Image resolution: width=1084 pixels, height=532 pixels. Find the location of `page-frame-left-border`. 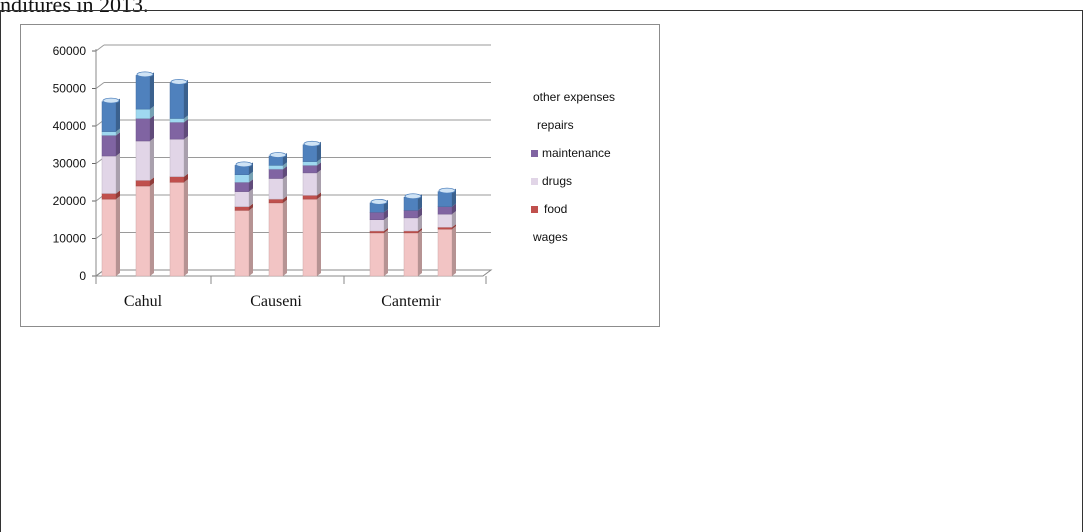

page-frame-left-border is located at coordinates (0, 271).